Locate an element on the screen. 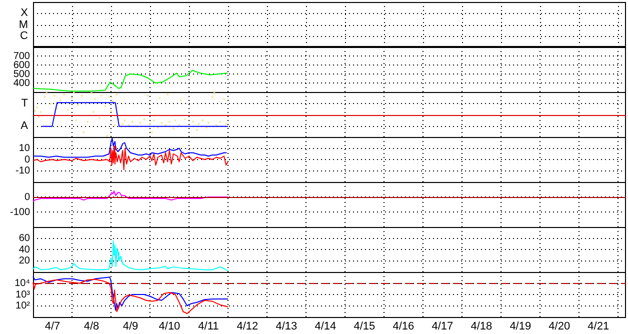 The height and width of the screenshot is (334, 628). y-tick-label: 40 is located at coordinates (24, 250).